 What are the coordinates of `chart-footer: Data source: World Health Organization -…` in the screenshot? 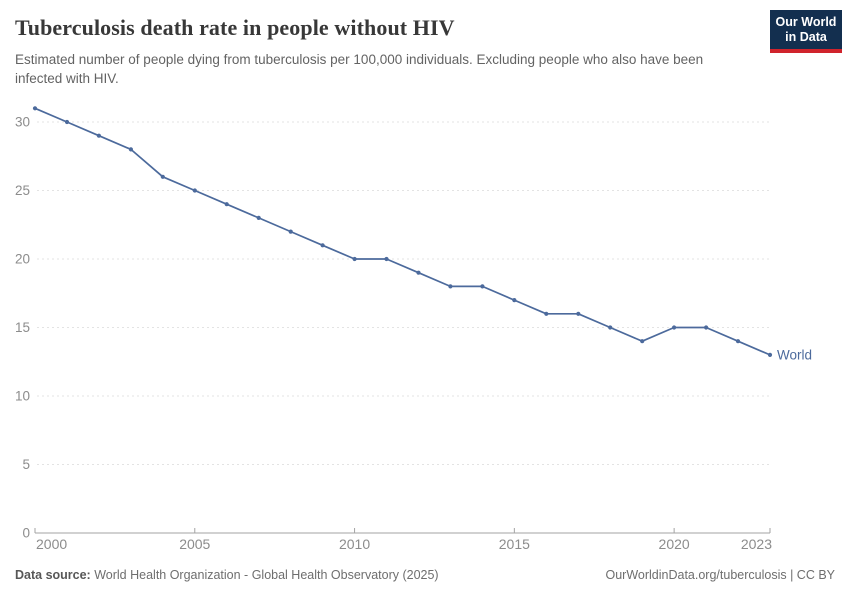 It's located at (425, 575).